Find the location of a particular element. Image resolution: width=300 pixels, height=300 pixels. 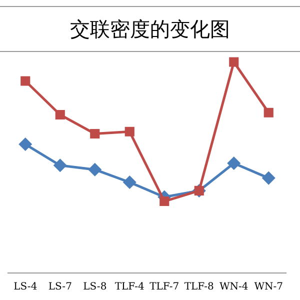

x-tick-label: TLF-7 is located at coordinates (165, 287).